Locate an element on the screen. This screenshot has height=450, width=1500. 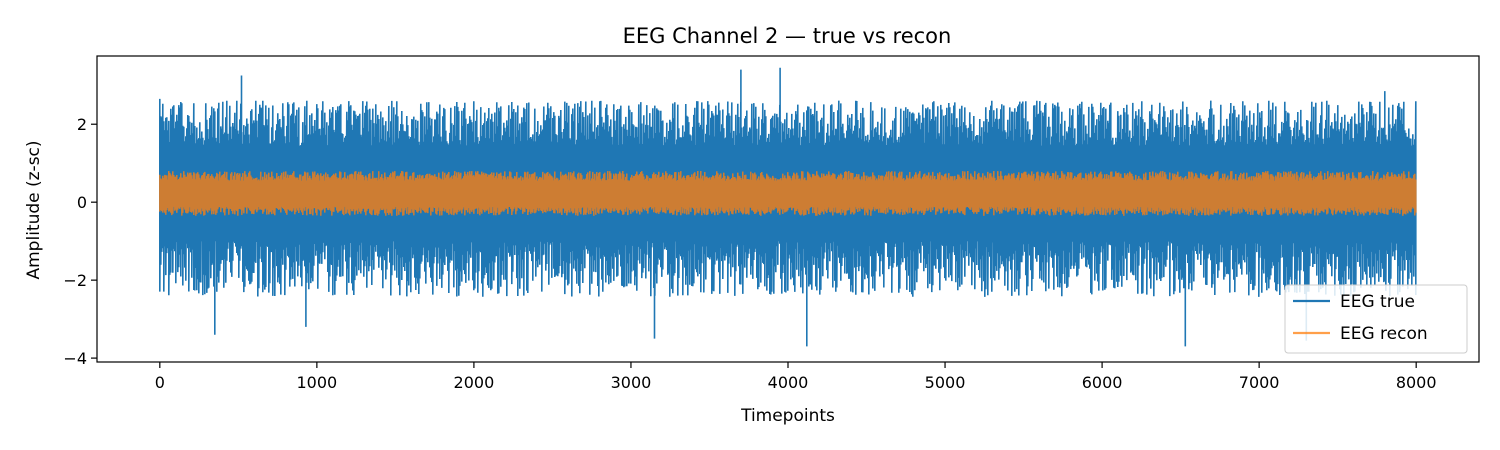
legend-label-eeg-true: EEG true is located at coordinates (1377, 302).